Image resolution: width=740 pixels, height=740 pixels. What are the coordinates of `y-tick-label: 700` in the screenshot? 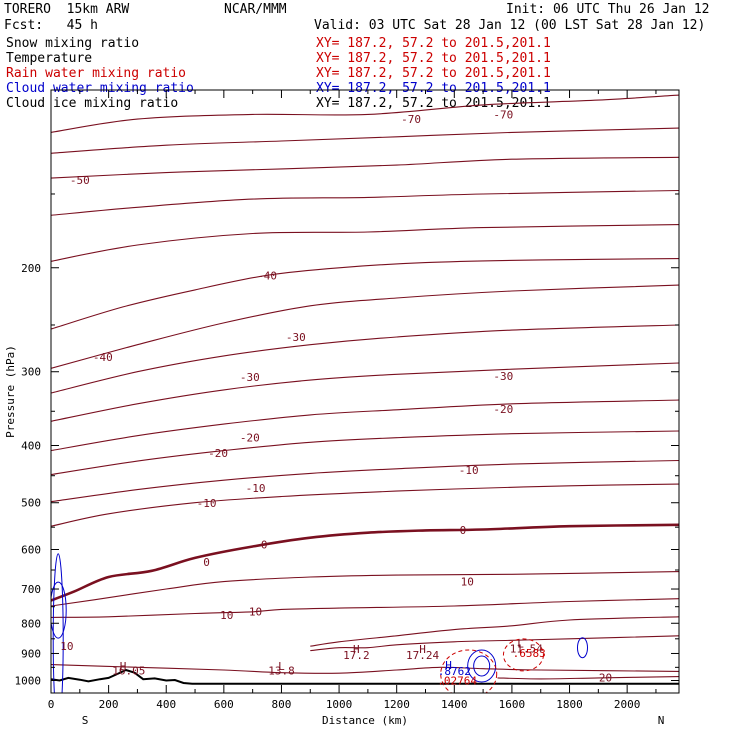 It's located at (31, 589).